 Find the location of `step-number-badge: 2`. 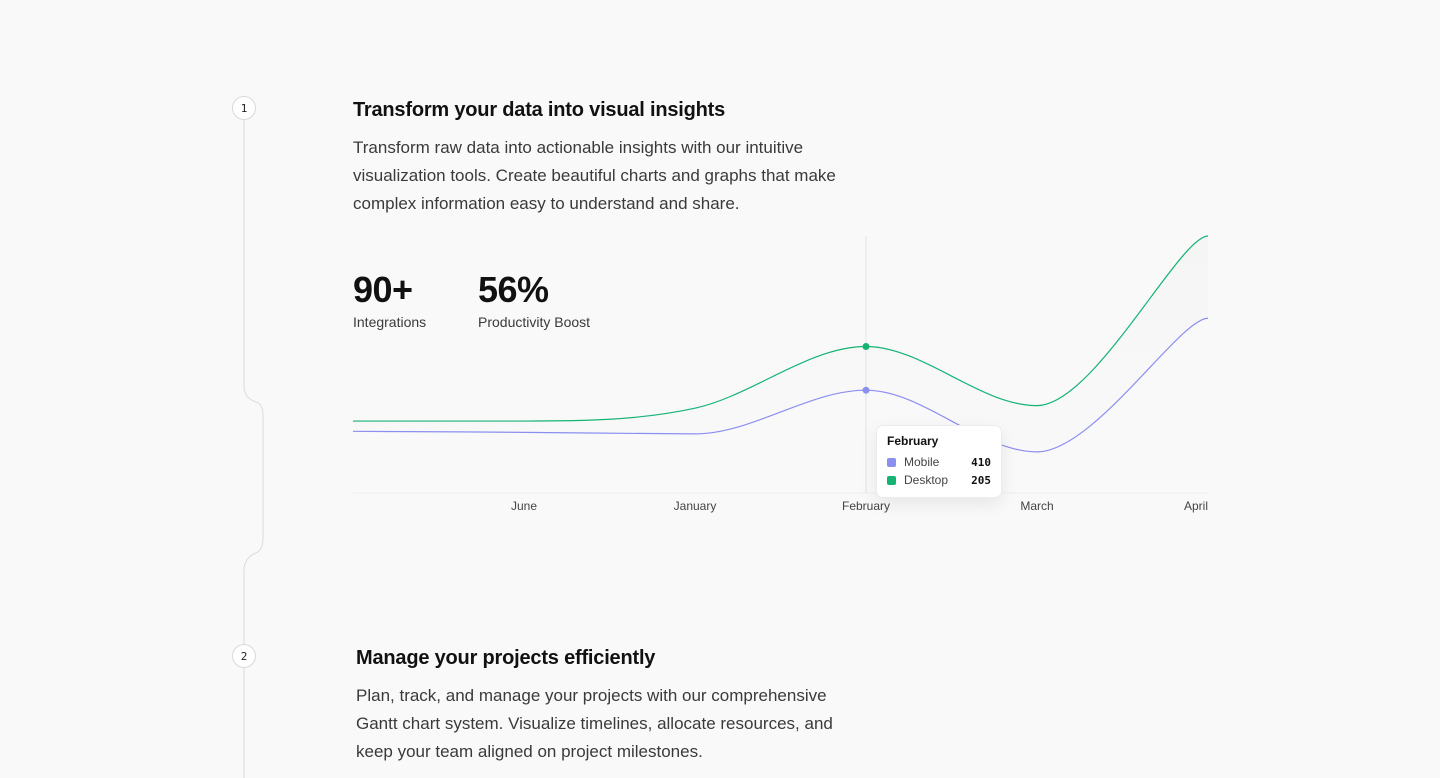

step-number-badge: 2 is located at coordinates (244, 656).